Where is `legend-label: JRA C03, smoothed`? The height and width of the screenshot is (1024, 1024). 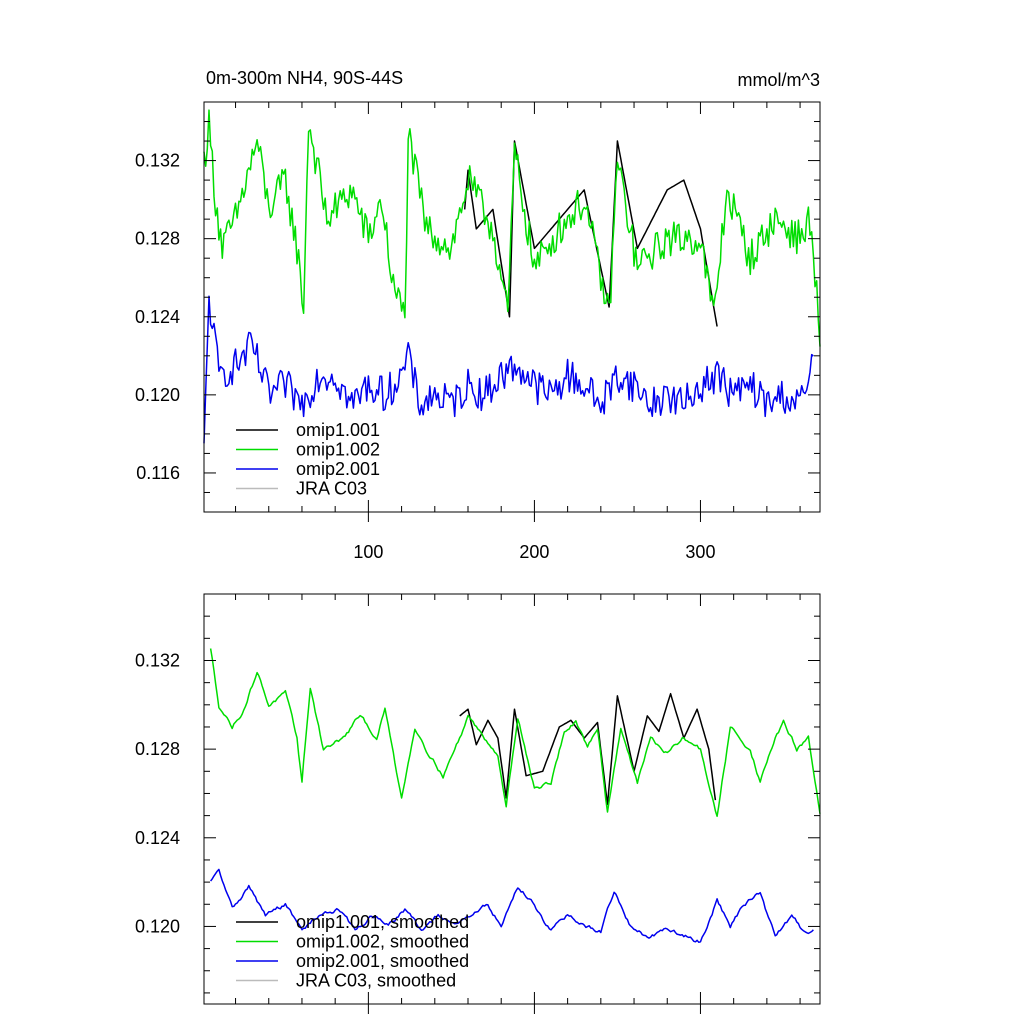 legend-label: JRA C03, smoothed is located at coordinates (376, 981).